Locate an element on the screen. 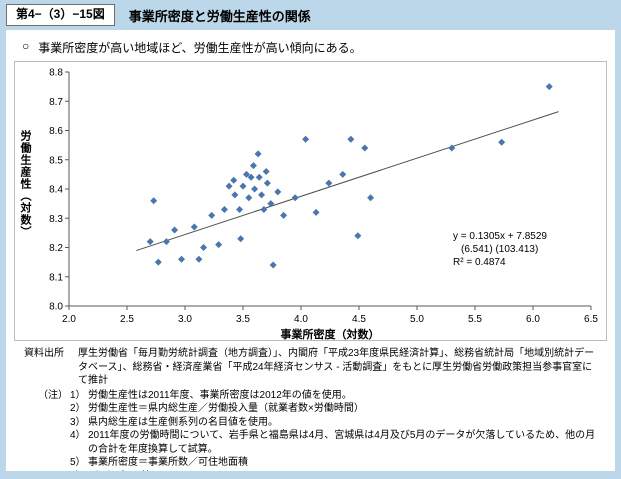 The height and width of the screenshot is (479, 621). y-axis-title-wrap: 労働生産性（対数） is located at coordinates (25, 201).